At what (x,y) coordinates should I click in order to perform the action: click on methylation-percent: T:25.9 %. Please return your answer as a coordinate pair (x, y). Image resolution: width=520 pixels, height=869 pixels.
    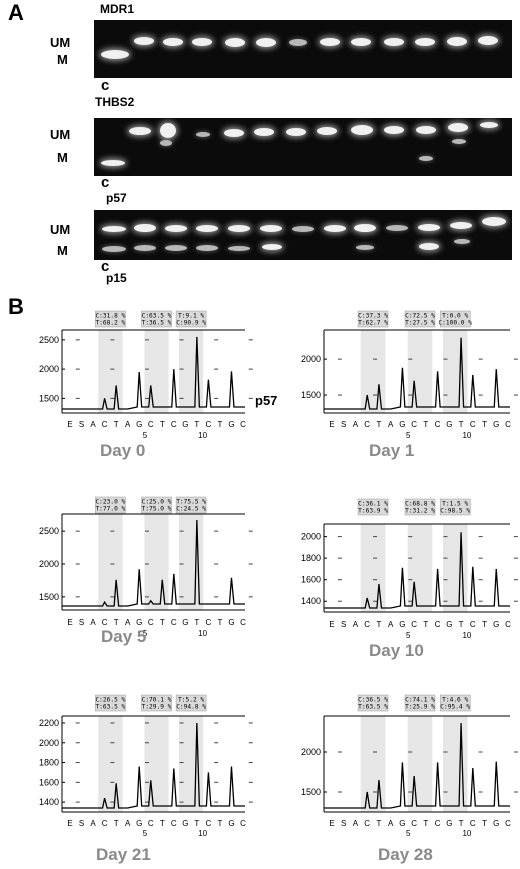
    Looking at the image, I should click on (420, 707).